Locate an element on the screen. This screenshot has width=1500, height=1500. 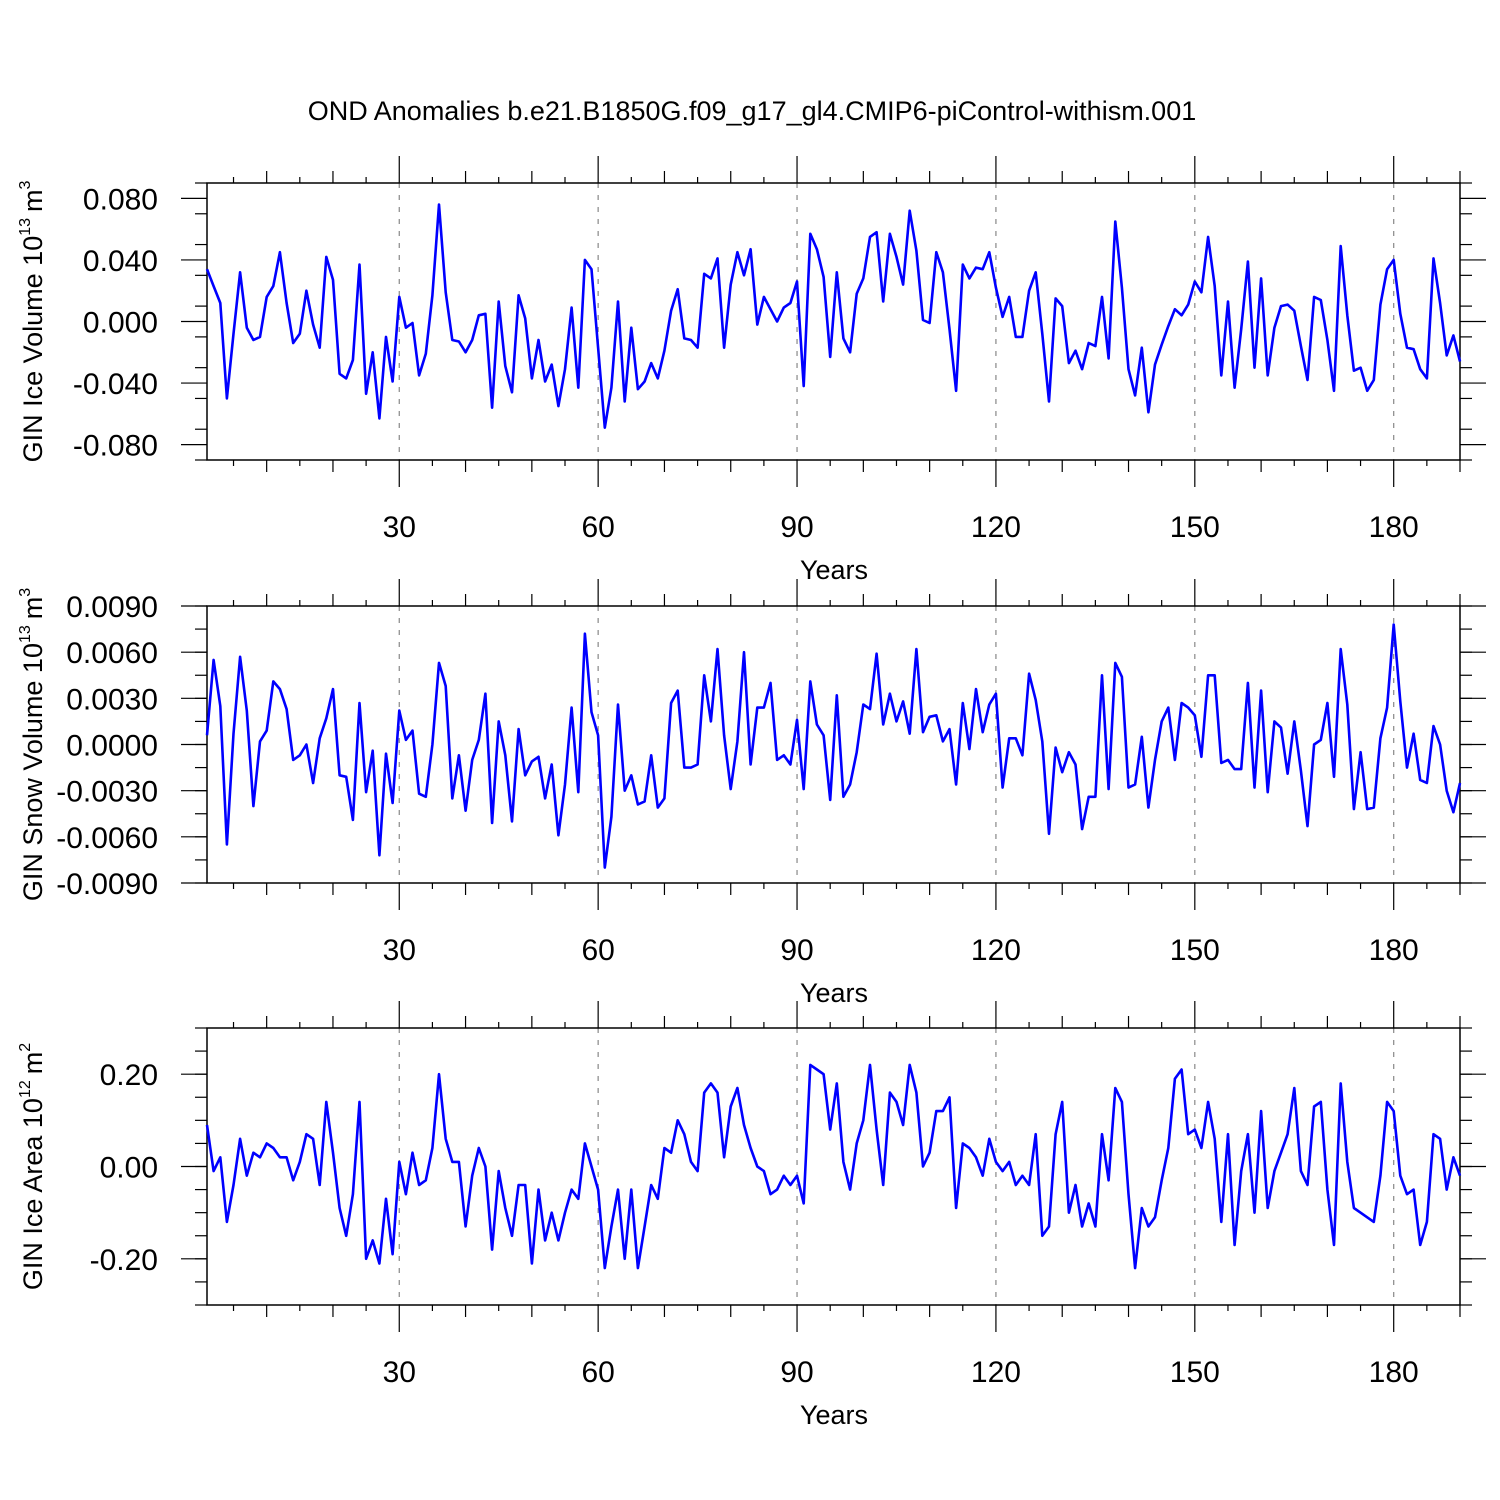
y-axis-label: GIN Ice Volume 1013 m3 is located at coordinates (32, 321).